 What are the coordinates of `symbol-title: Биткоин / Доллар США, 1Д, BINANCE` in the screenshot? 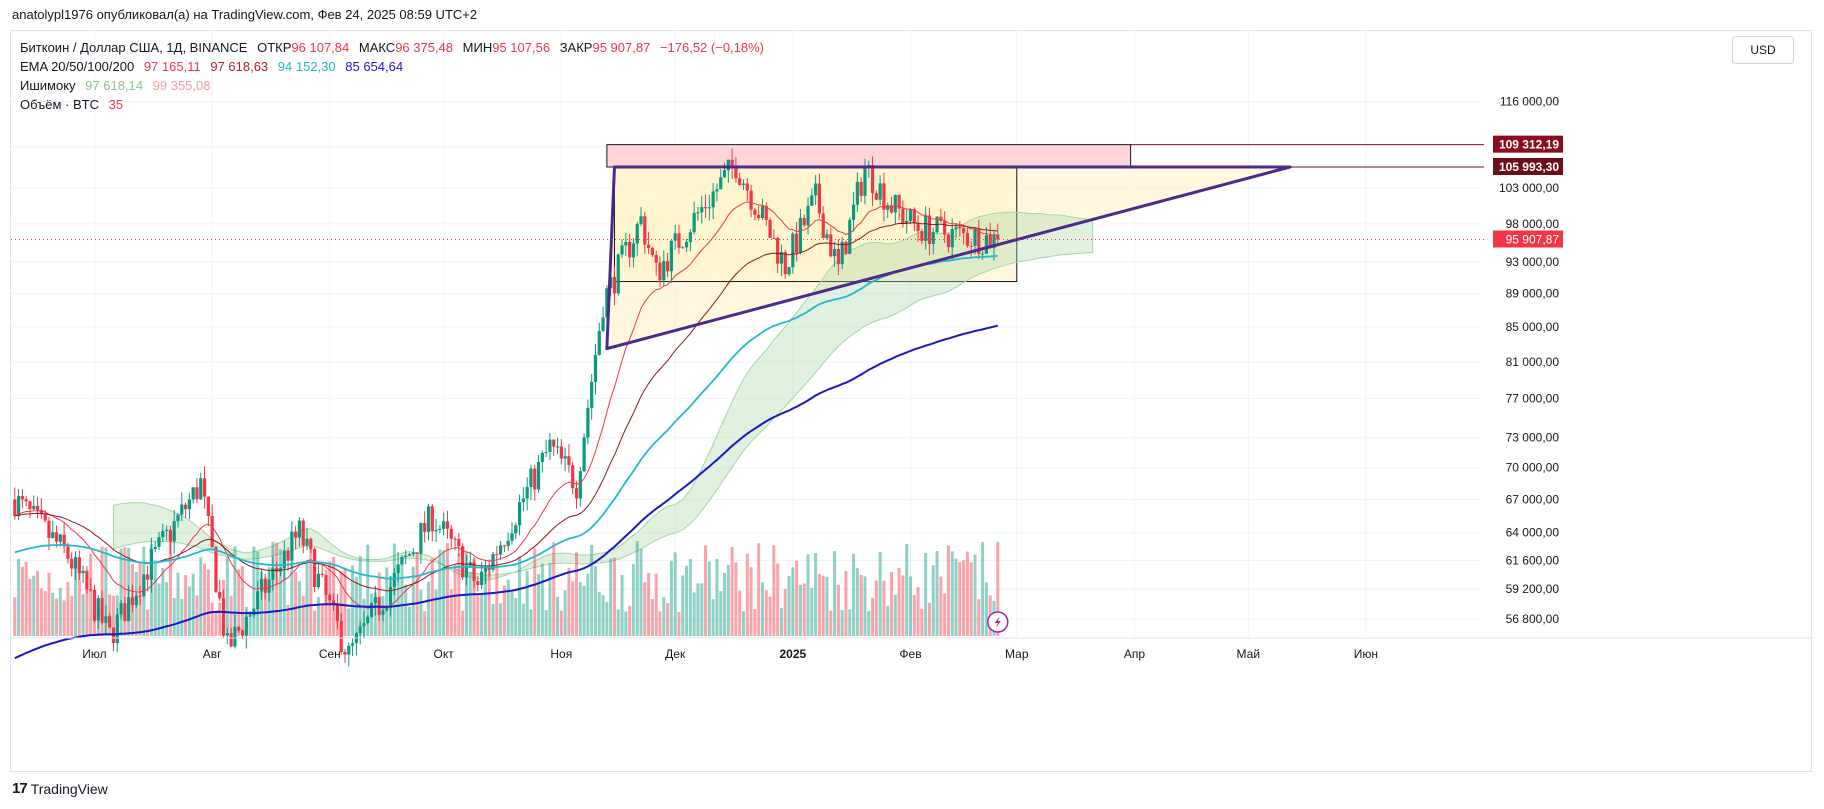 It's located at (134, 47).